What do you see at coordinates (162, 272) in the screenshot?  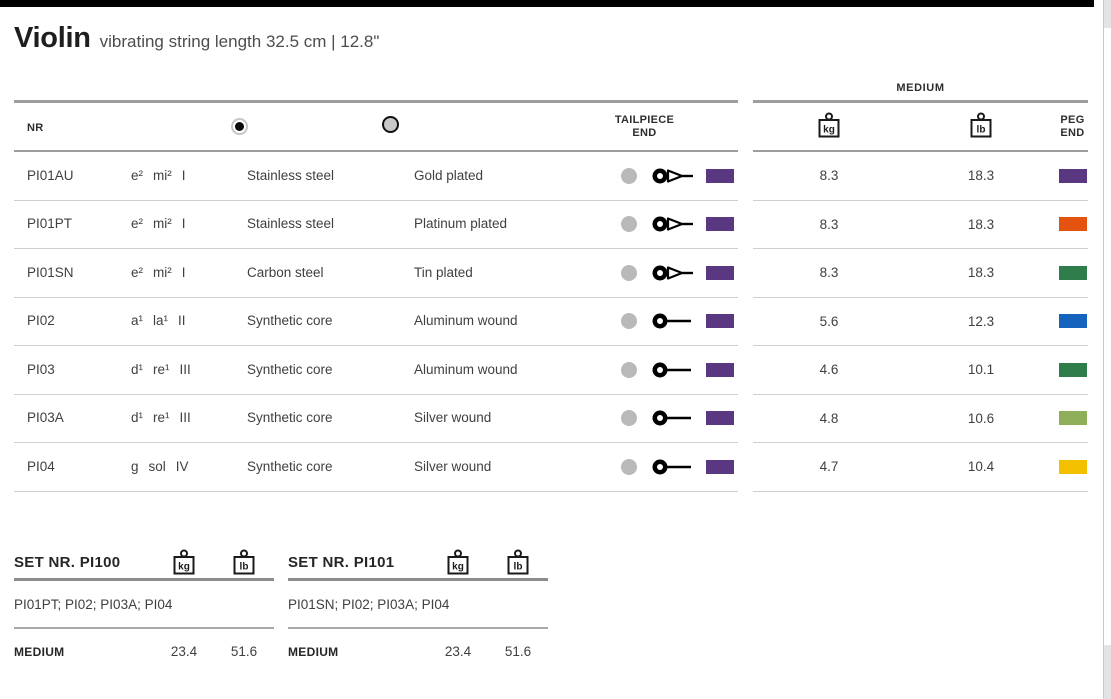 I see `note-solfege: mi²` at bounding box center [162, 272].